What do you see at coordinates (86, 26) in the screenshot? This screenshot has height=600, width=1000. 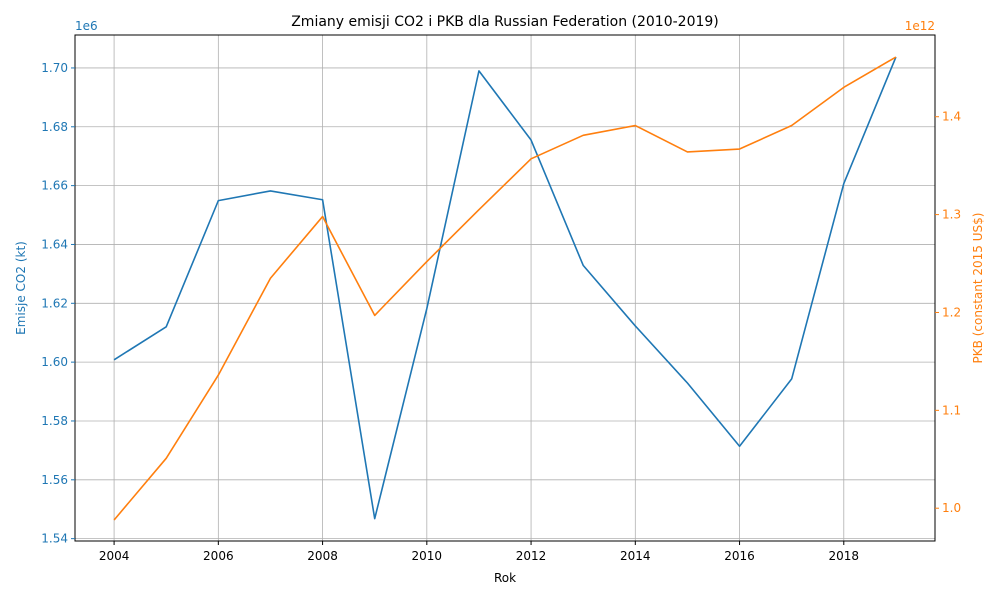 I see `left-scale-label: 1e6` at bounding box center [86, 26].